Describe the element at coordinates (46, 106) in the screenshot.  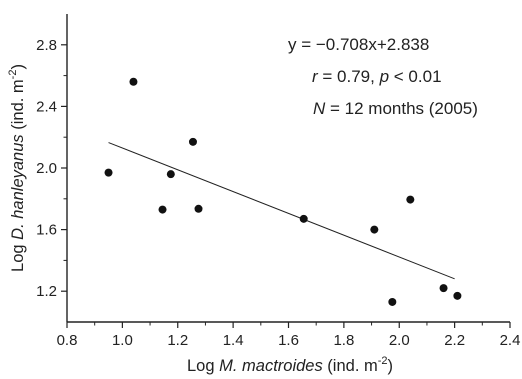
I see `y-tick-label: 2.4` at that location.